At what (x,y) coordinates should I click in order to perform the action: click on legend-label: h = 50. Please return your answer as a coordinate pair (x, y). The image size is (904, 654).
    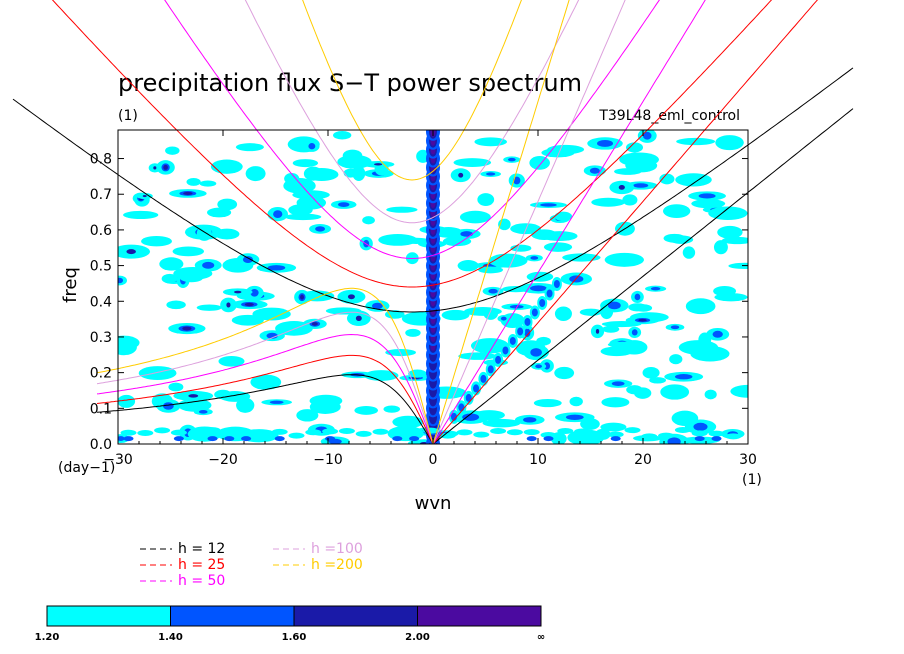
    Looking at the image, I should click on (201, 581).